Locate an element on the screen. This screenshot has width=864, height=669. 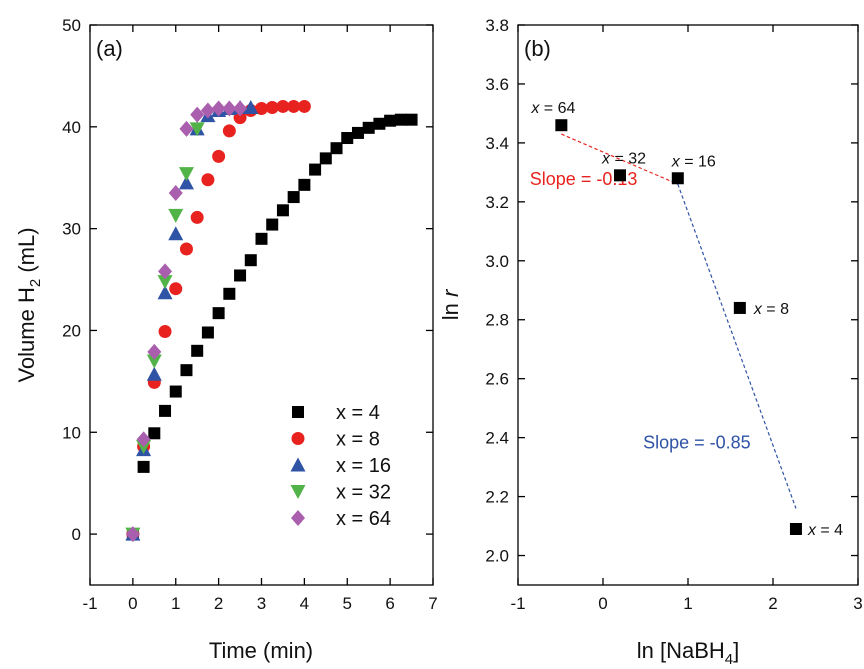
panel-a-x-tick-label: 0 is located at coordinates (132, 603).